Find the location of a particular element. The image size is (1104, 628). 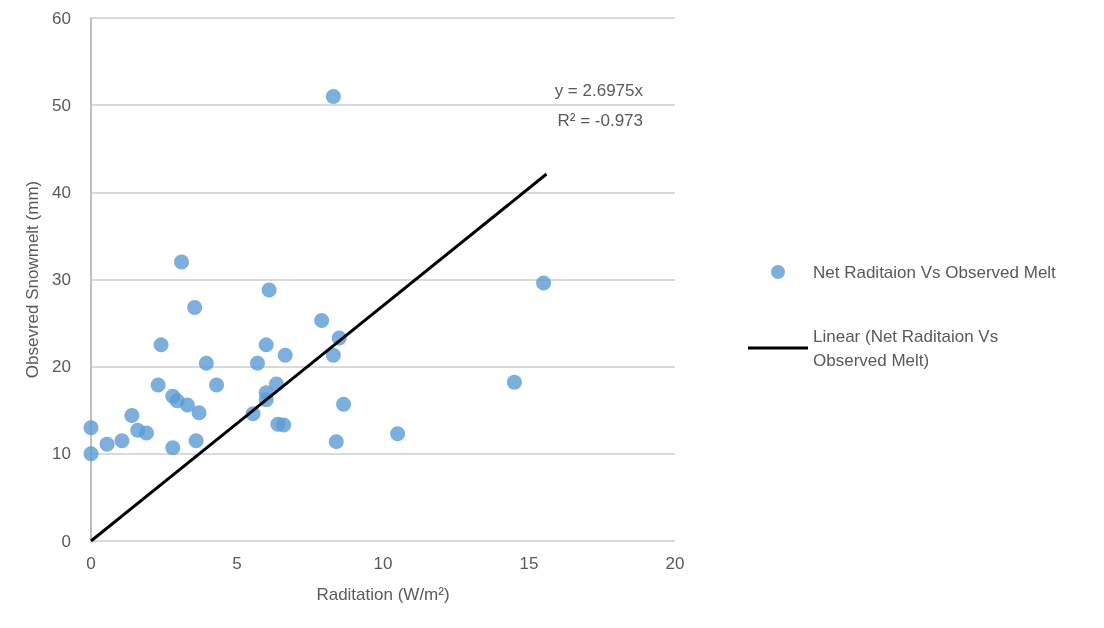

legend-label: Linear (Net Raditaion Vs Observed Melt) is located at coordinates (906, 348).